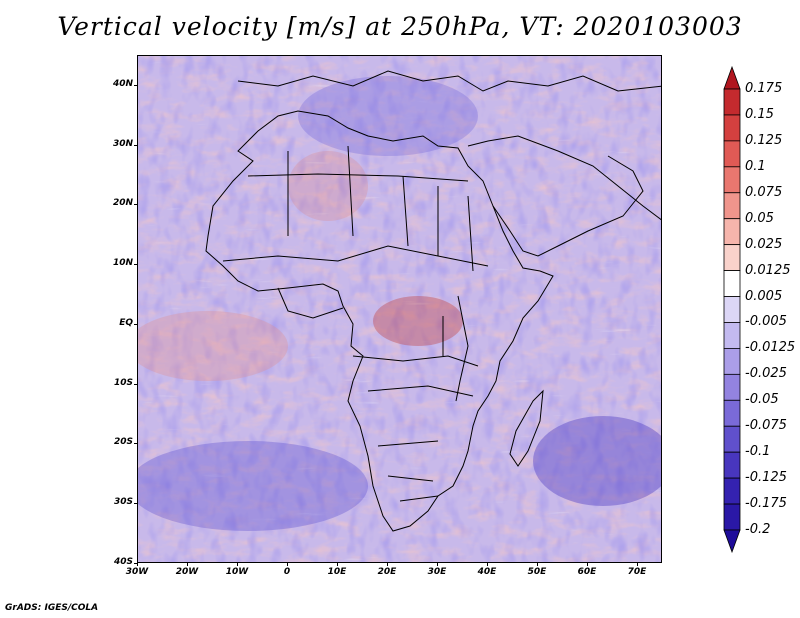 Image resolution: width=800 pixels, height=618 pixels. What do you see at coordinates (487, 572) in the screenshot?
I see `lon-tick-label: 40E` at bounding box center [487, 572].